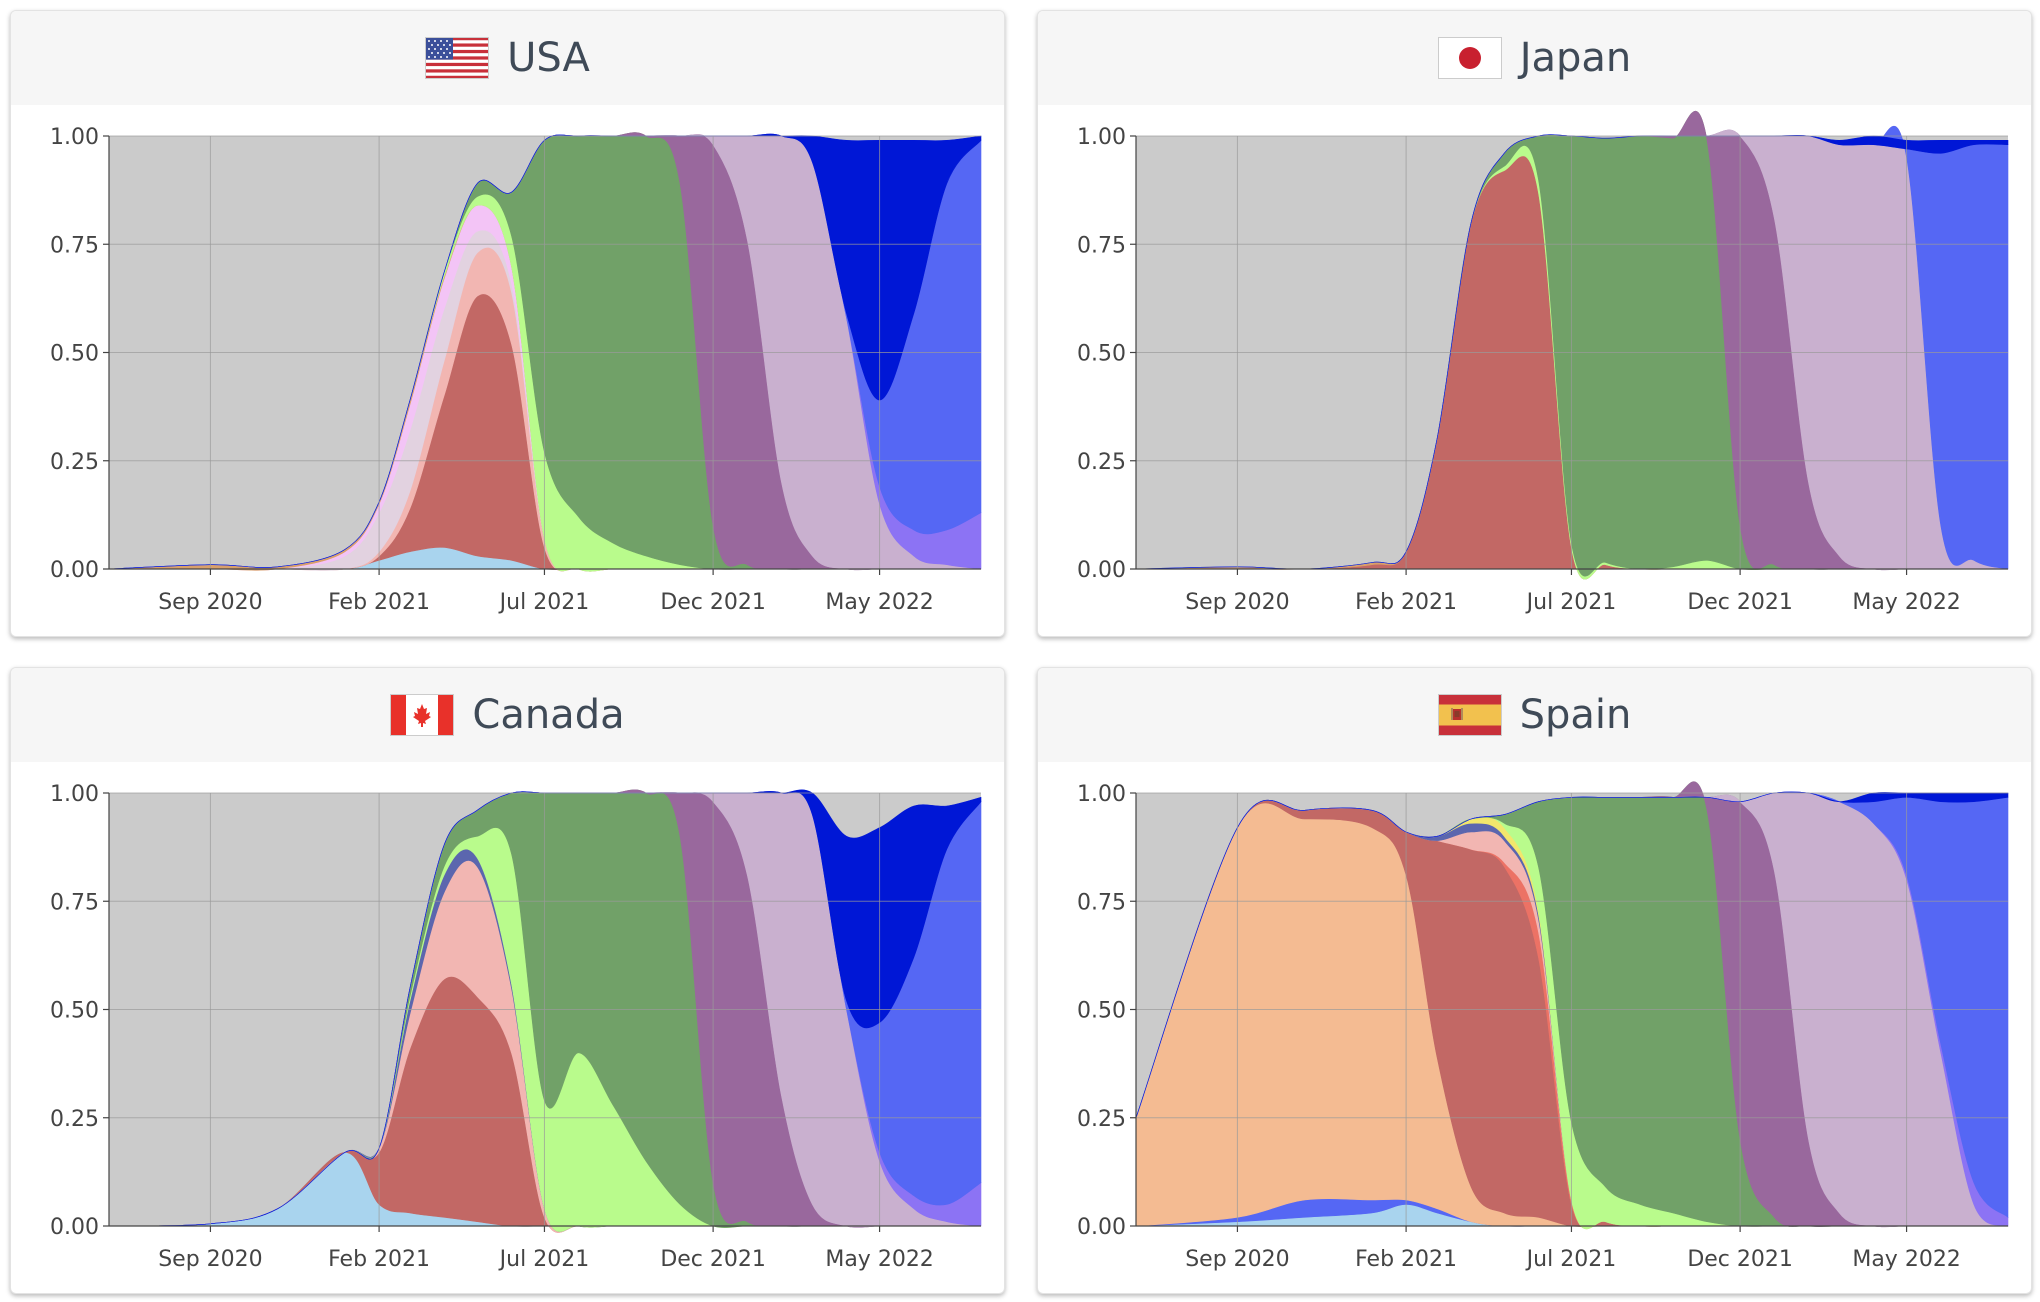 The image size is (2040, 1302). I want to click on us-flag-icon, so click(457, 58).